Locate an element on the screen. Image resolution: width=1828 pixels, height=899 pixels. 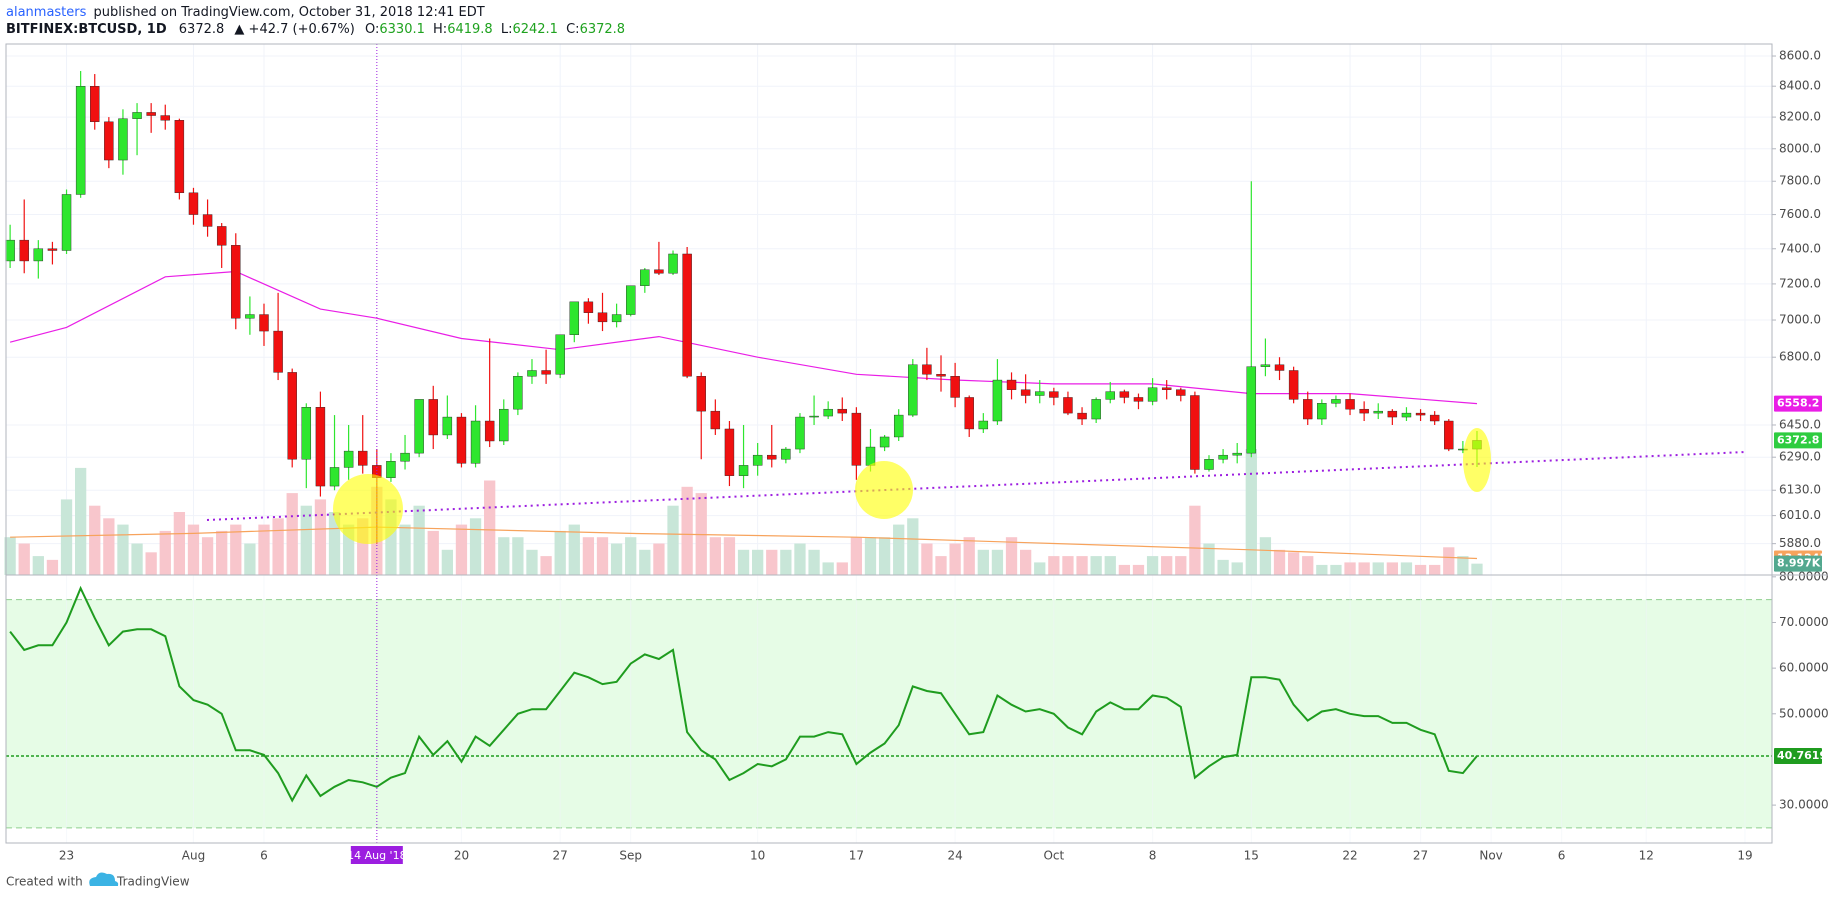
y-tick-label: 70.0000 is located at coordinates (1803, 622).